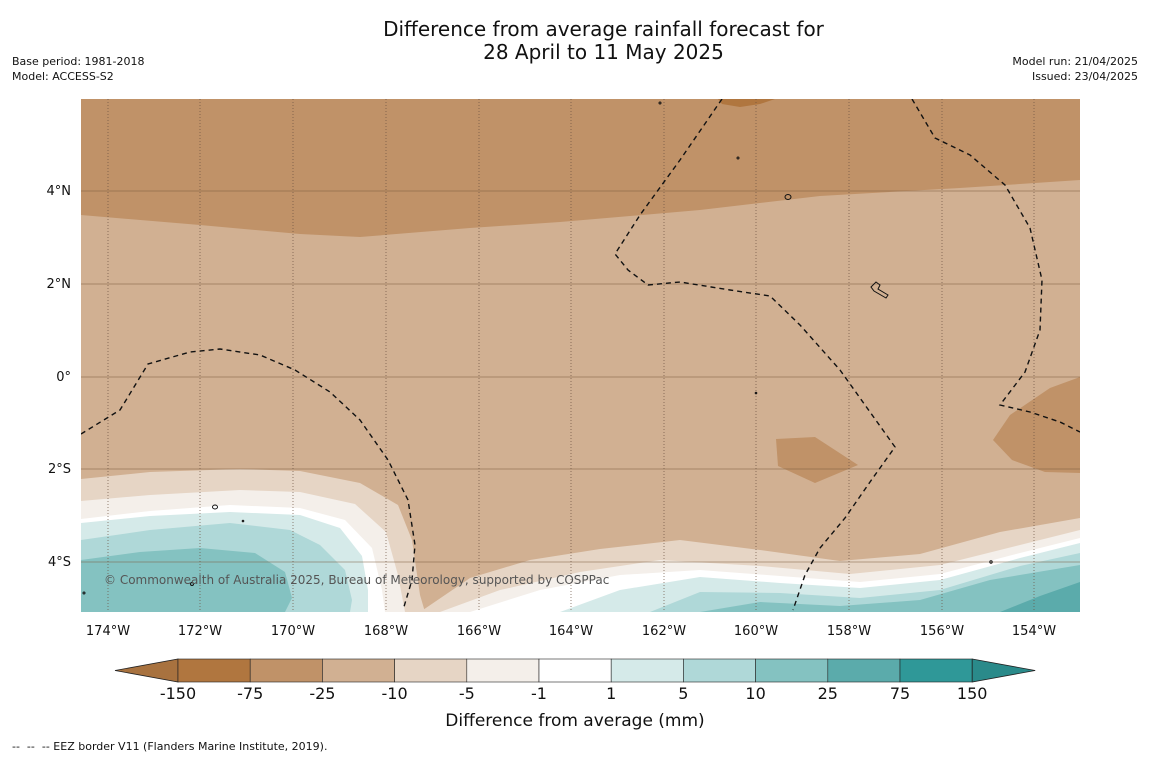 Image resolution: width=1150 pixels, height=758 pixels. What do you see at coordinates (539, 693) in the screenshot?
I see `colorbar-tick-label: -1` at bounding box center [539, 693].